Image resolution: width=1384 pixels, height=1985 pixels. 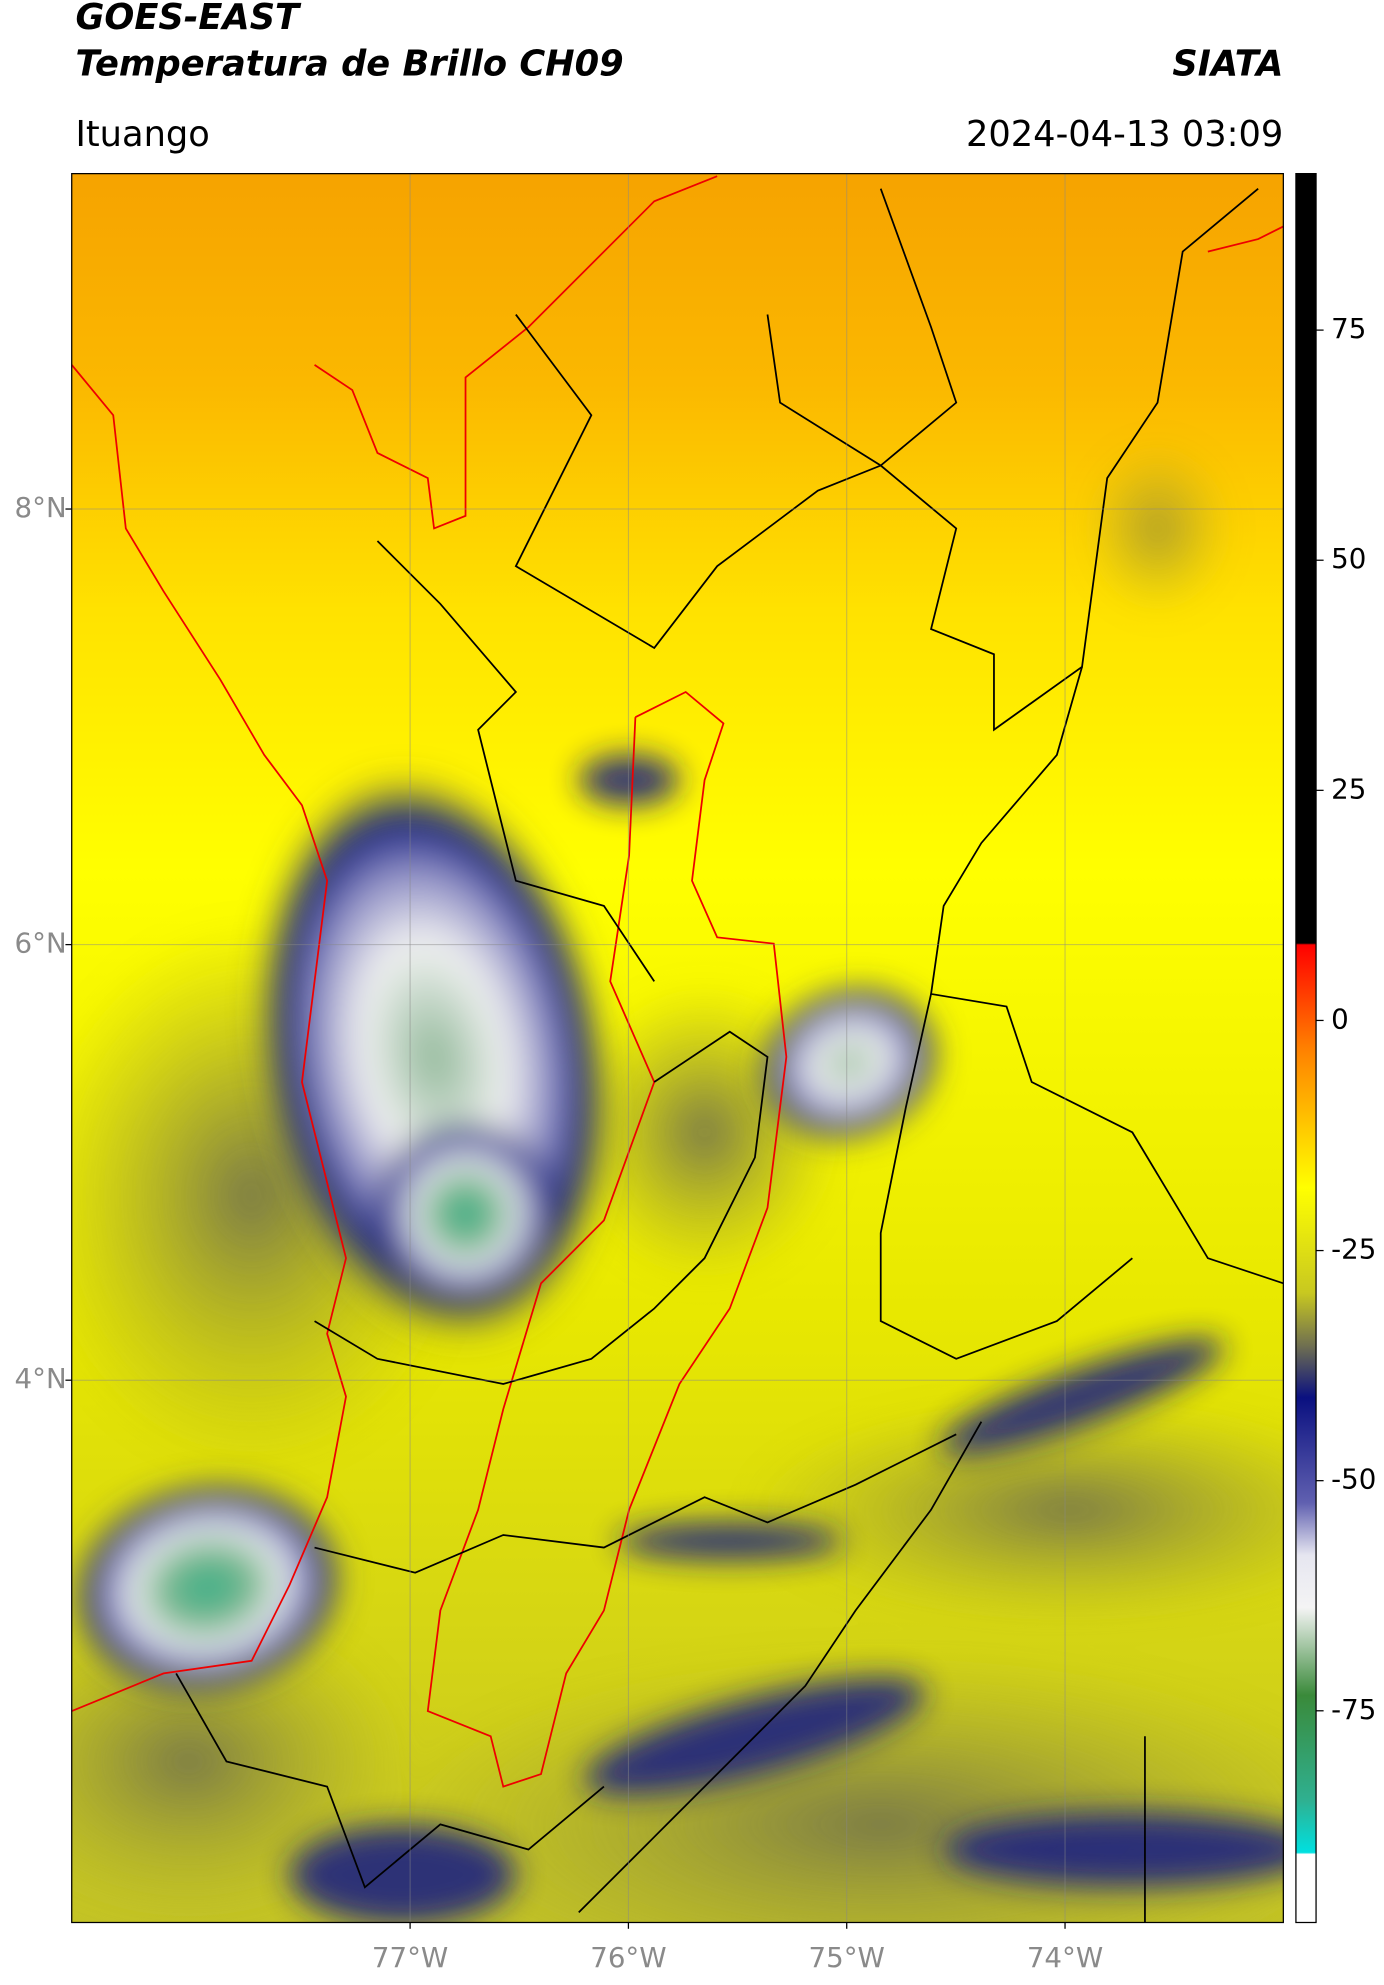 What do you see at coordinates (41, 1378) in the screenshot?
I see `lat-tick-label: 4°N` at bounding box center [41, 1378].